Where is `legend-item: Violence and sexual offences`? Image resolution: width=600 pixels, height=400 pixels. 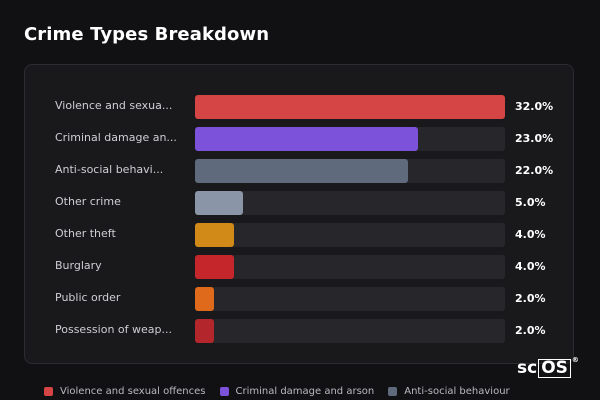
legend-item: Violence and sexual offences is located at coordinates (125, 391).